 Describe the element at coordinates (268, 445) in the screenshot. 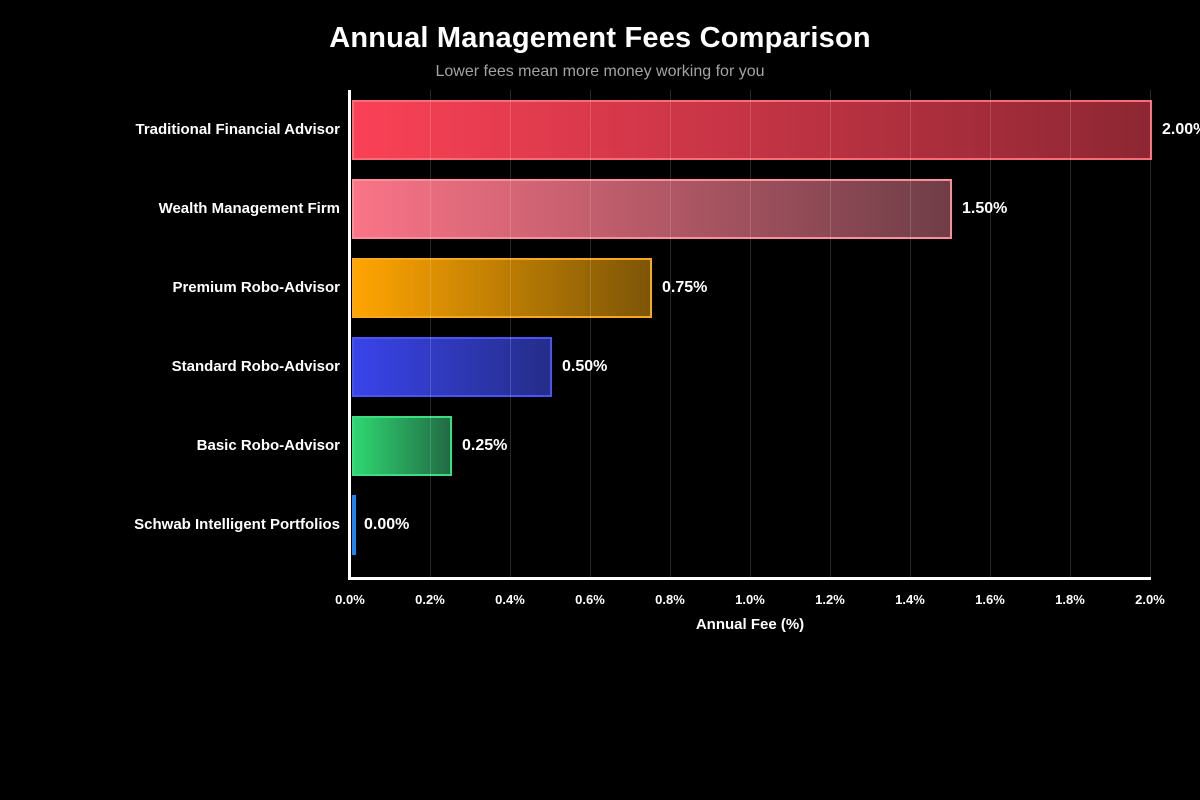

I see `bar-category-label: Basic Robo-Advisor` at that location.